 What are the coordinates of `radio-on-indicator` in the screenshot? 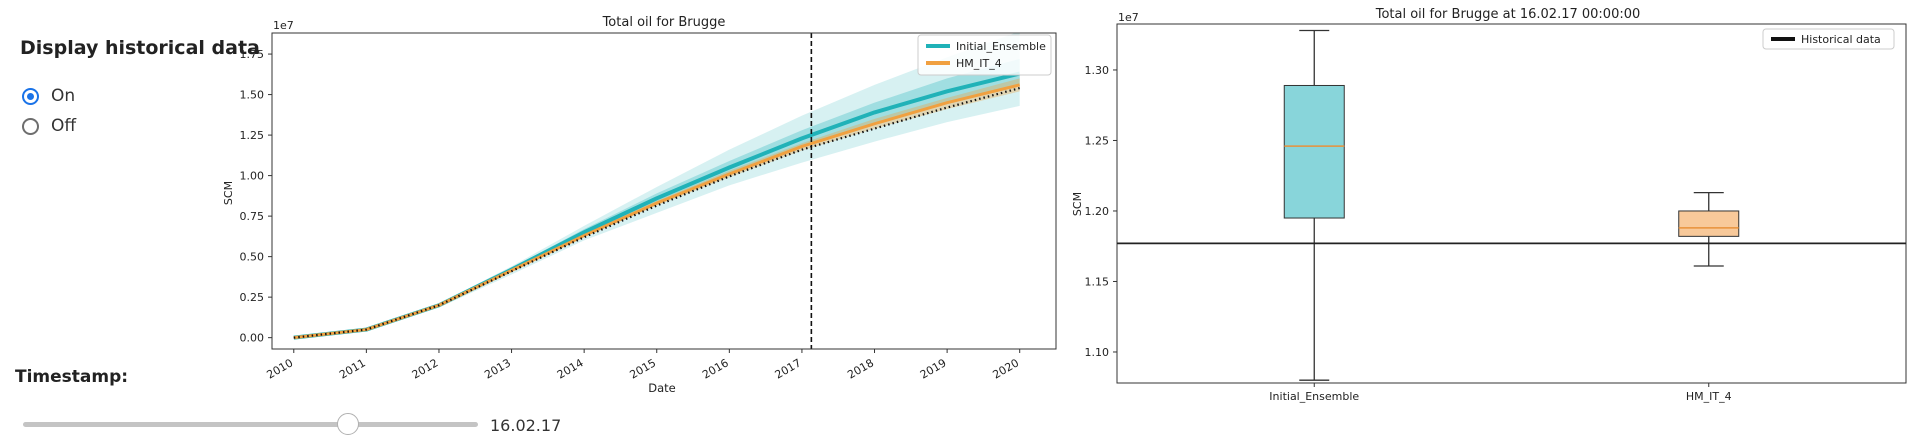 It's located at (30, 96).